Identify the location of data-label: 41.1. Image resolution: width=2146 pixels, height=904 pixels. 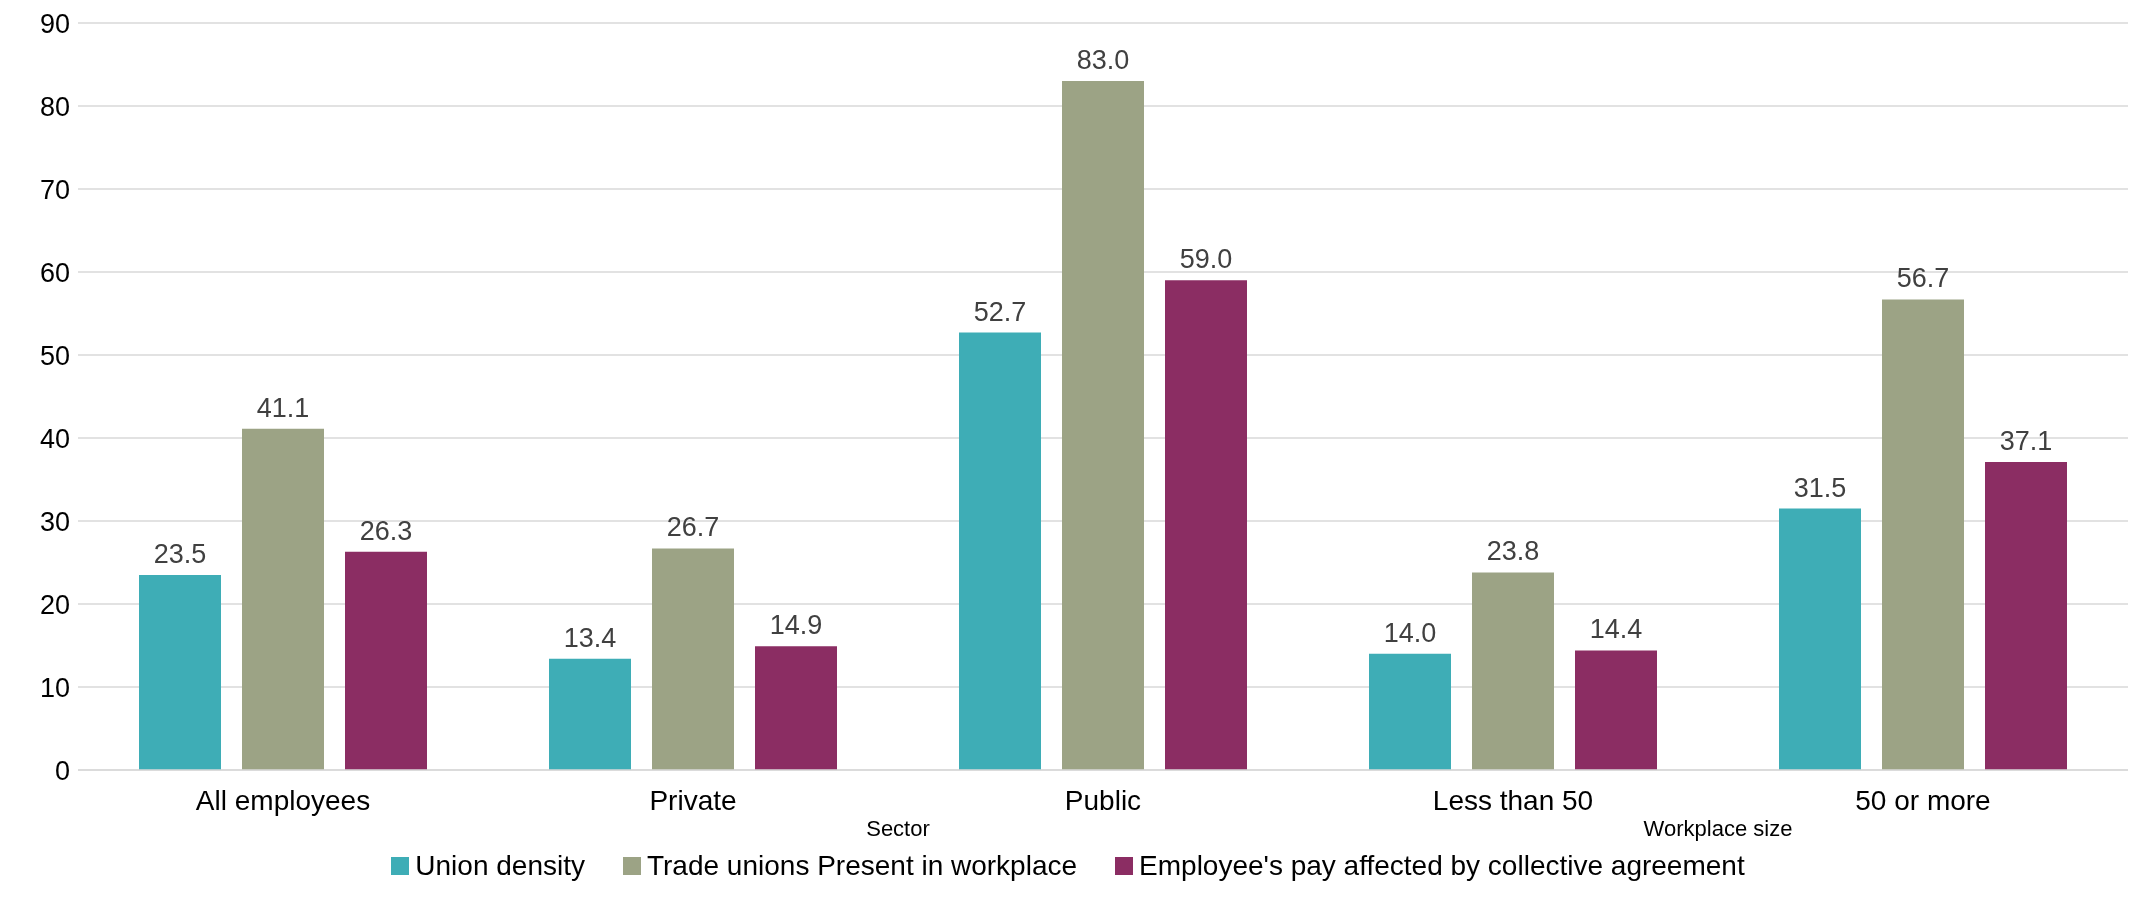
(283, 407).